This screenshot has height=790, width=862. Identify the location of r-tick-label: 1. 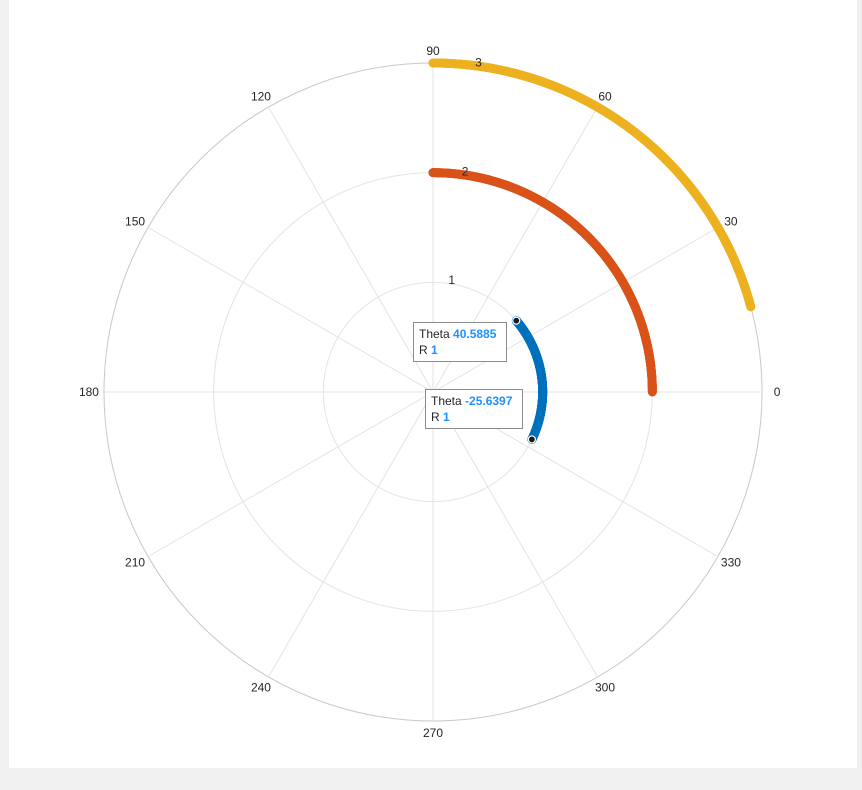
(451, 280).